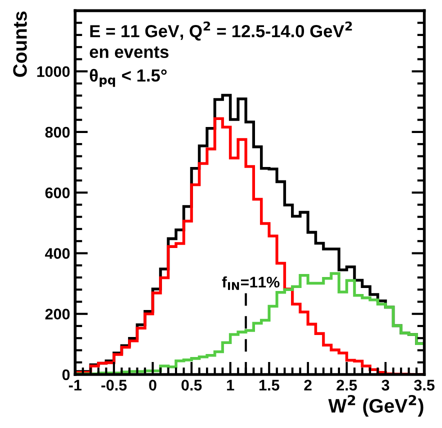 This screenshot has width=442, height=428. I want to click on annotation: θ$_{pq}$ < 1.5°, so click(128, 77).